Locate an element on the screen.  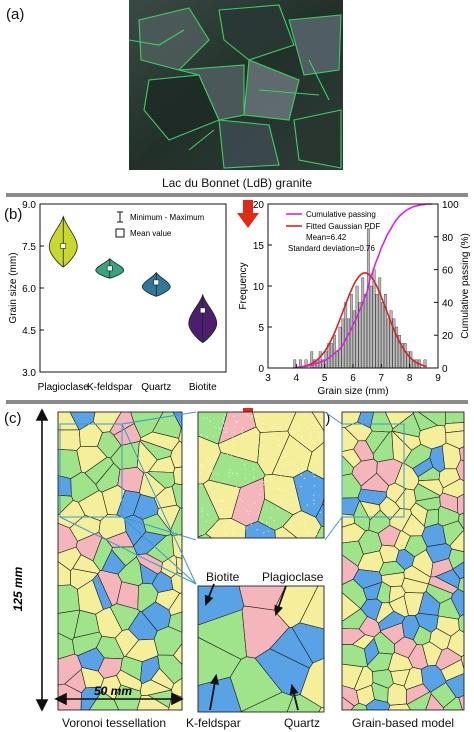
grain-texture is located at coordinates (260, 474).